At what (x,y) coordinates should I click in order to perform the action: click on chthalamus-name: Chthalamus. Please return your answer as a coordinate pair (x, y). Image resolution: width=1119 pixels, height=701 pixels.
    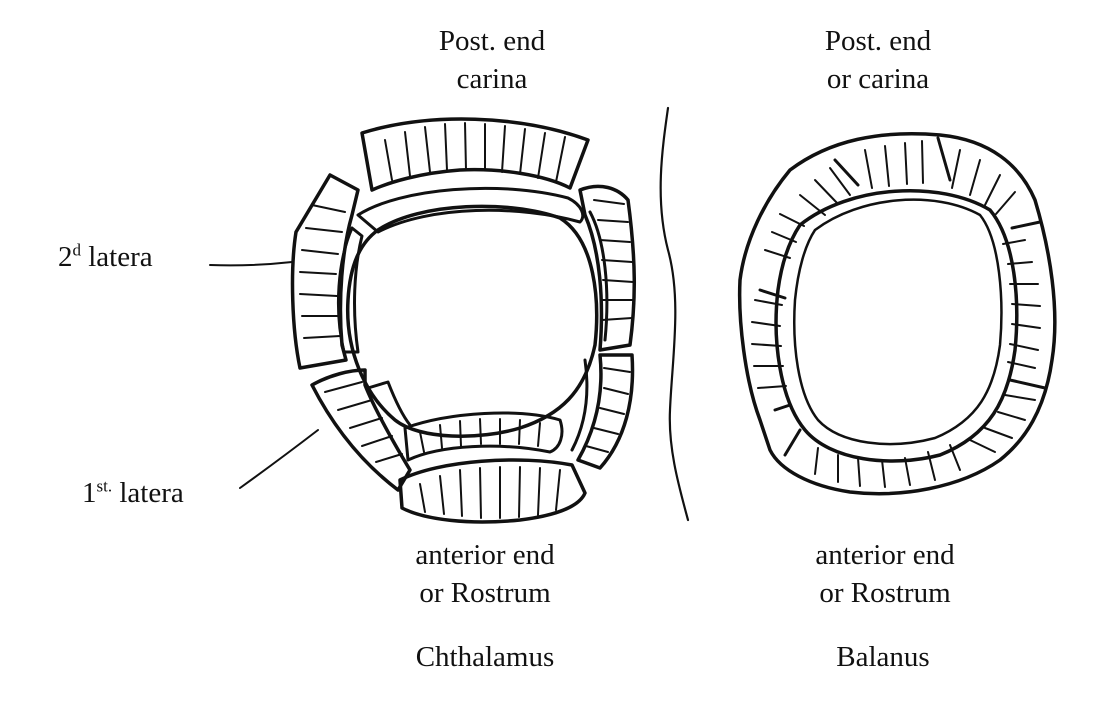
    Looking at the image, I should click on (485, 657).